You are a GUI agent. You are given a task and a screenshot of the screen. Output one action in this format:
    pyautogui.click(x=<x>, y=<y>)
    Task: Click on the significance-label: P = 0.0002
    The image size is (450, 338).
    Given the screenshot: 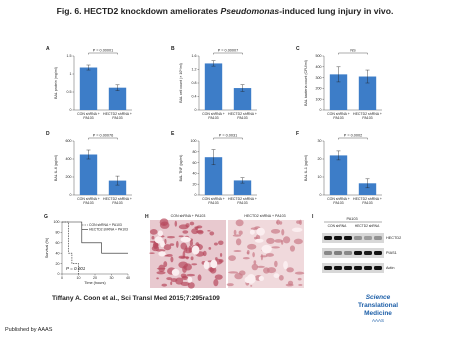 What is the action you would take?
    pyautogui.click(x=353, y=136)
    